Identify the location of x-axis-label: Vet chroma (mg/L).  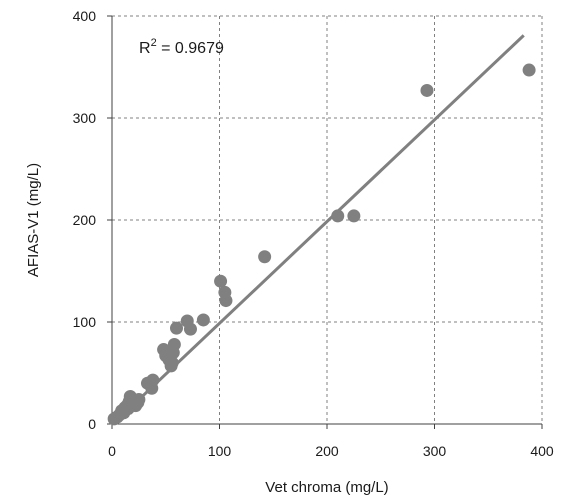
(326, 487).